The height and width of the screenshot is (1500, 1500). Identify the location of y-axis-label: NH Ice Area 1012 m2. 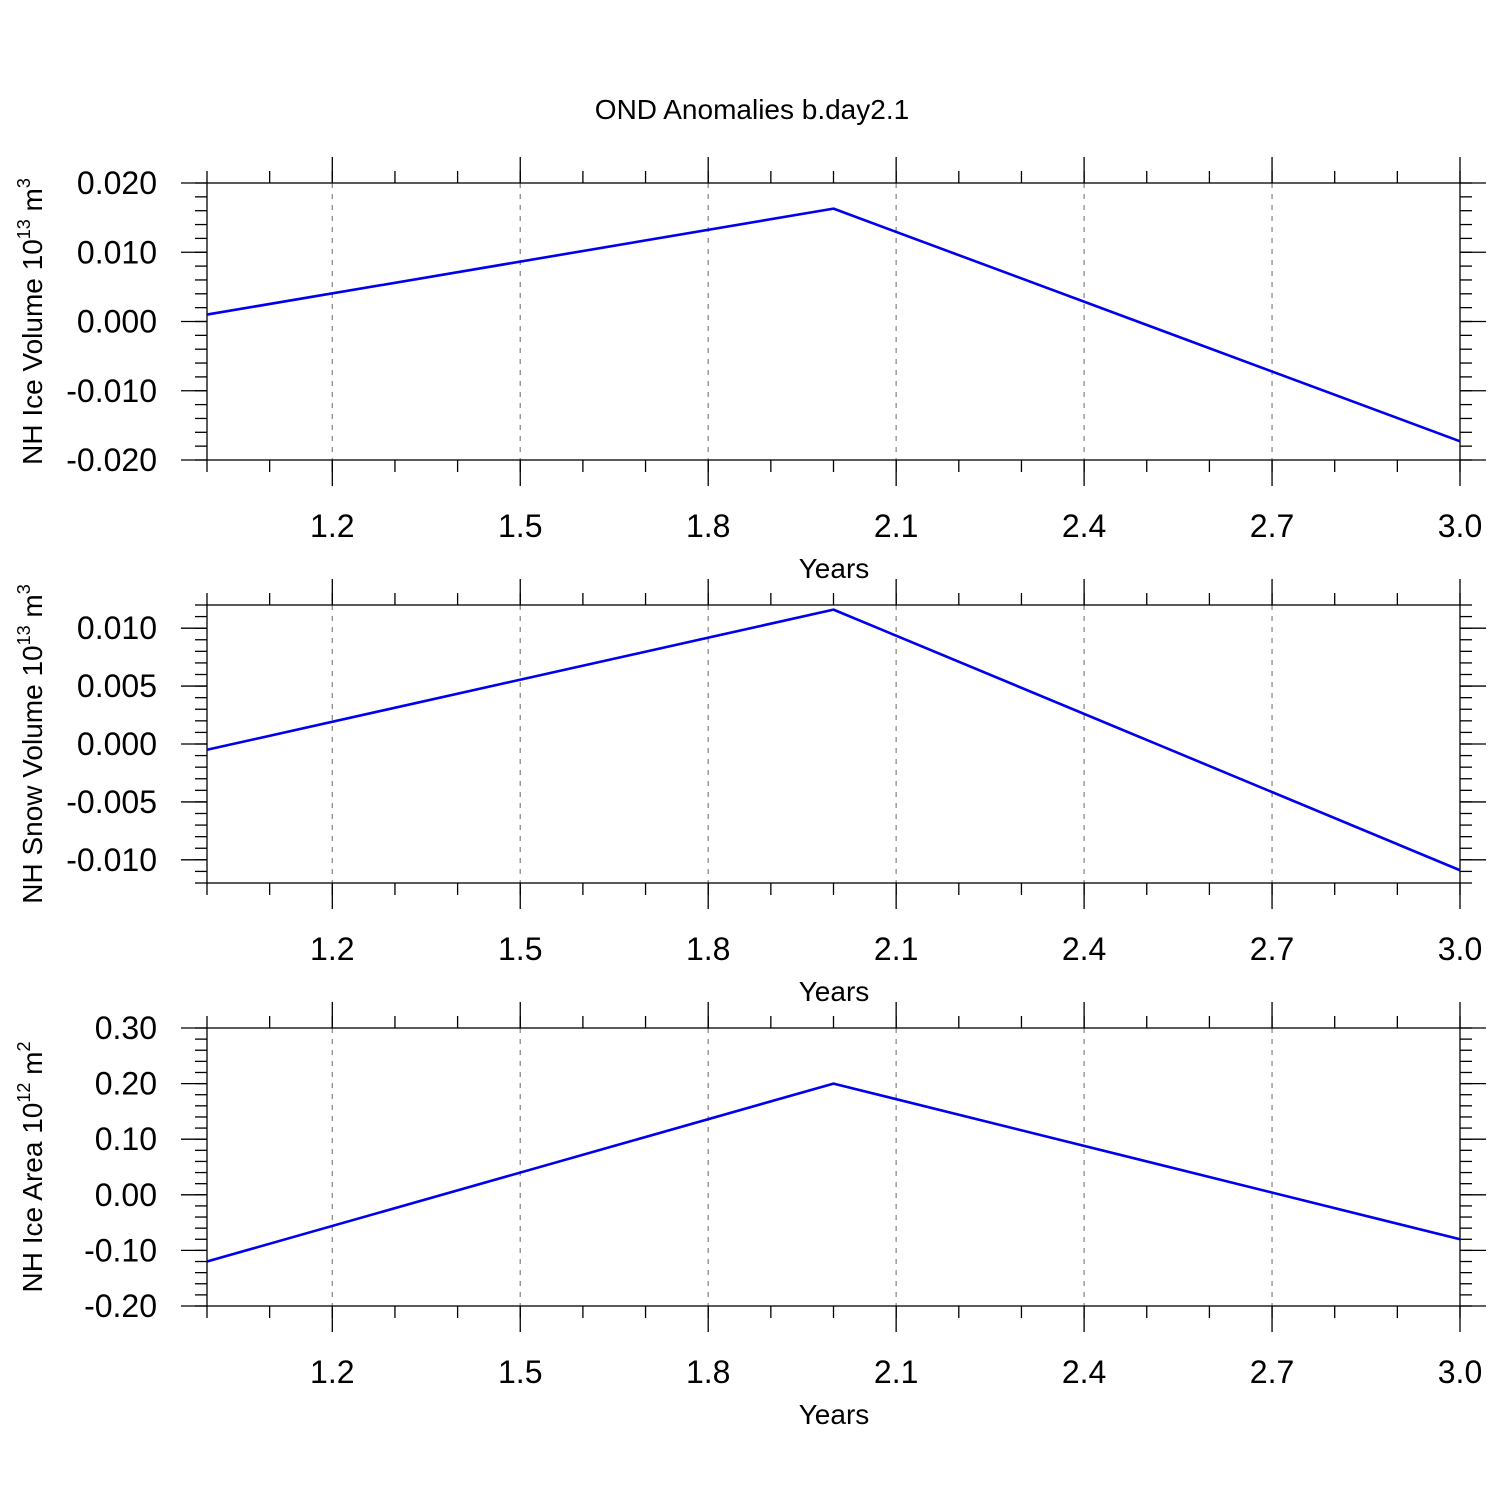
(31, 1166).